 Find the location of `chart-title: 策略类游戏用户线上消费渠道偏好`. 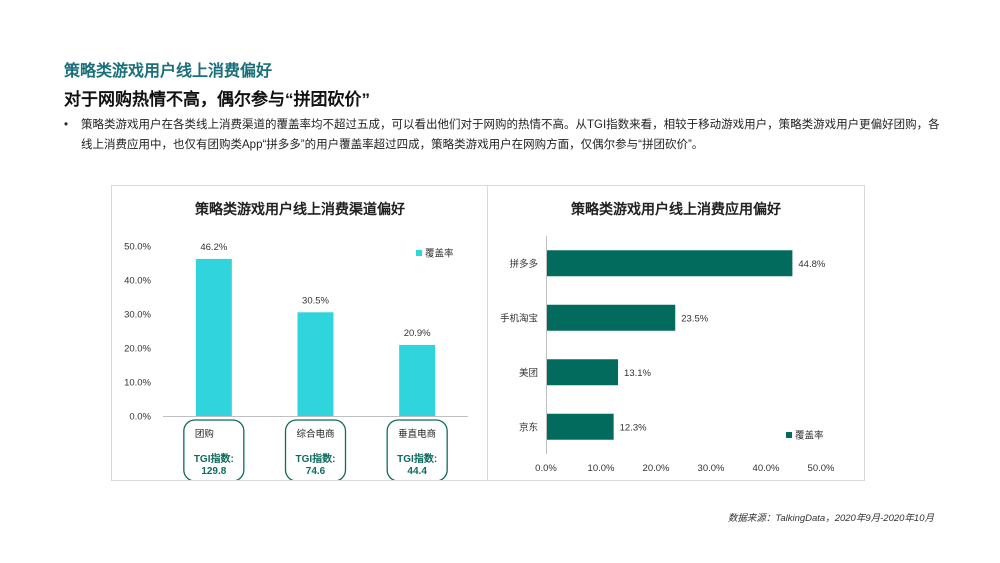

chart-title: 策略类游戏用户线上消费渠道偏好 is located at coordinates (299, 209).